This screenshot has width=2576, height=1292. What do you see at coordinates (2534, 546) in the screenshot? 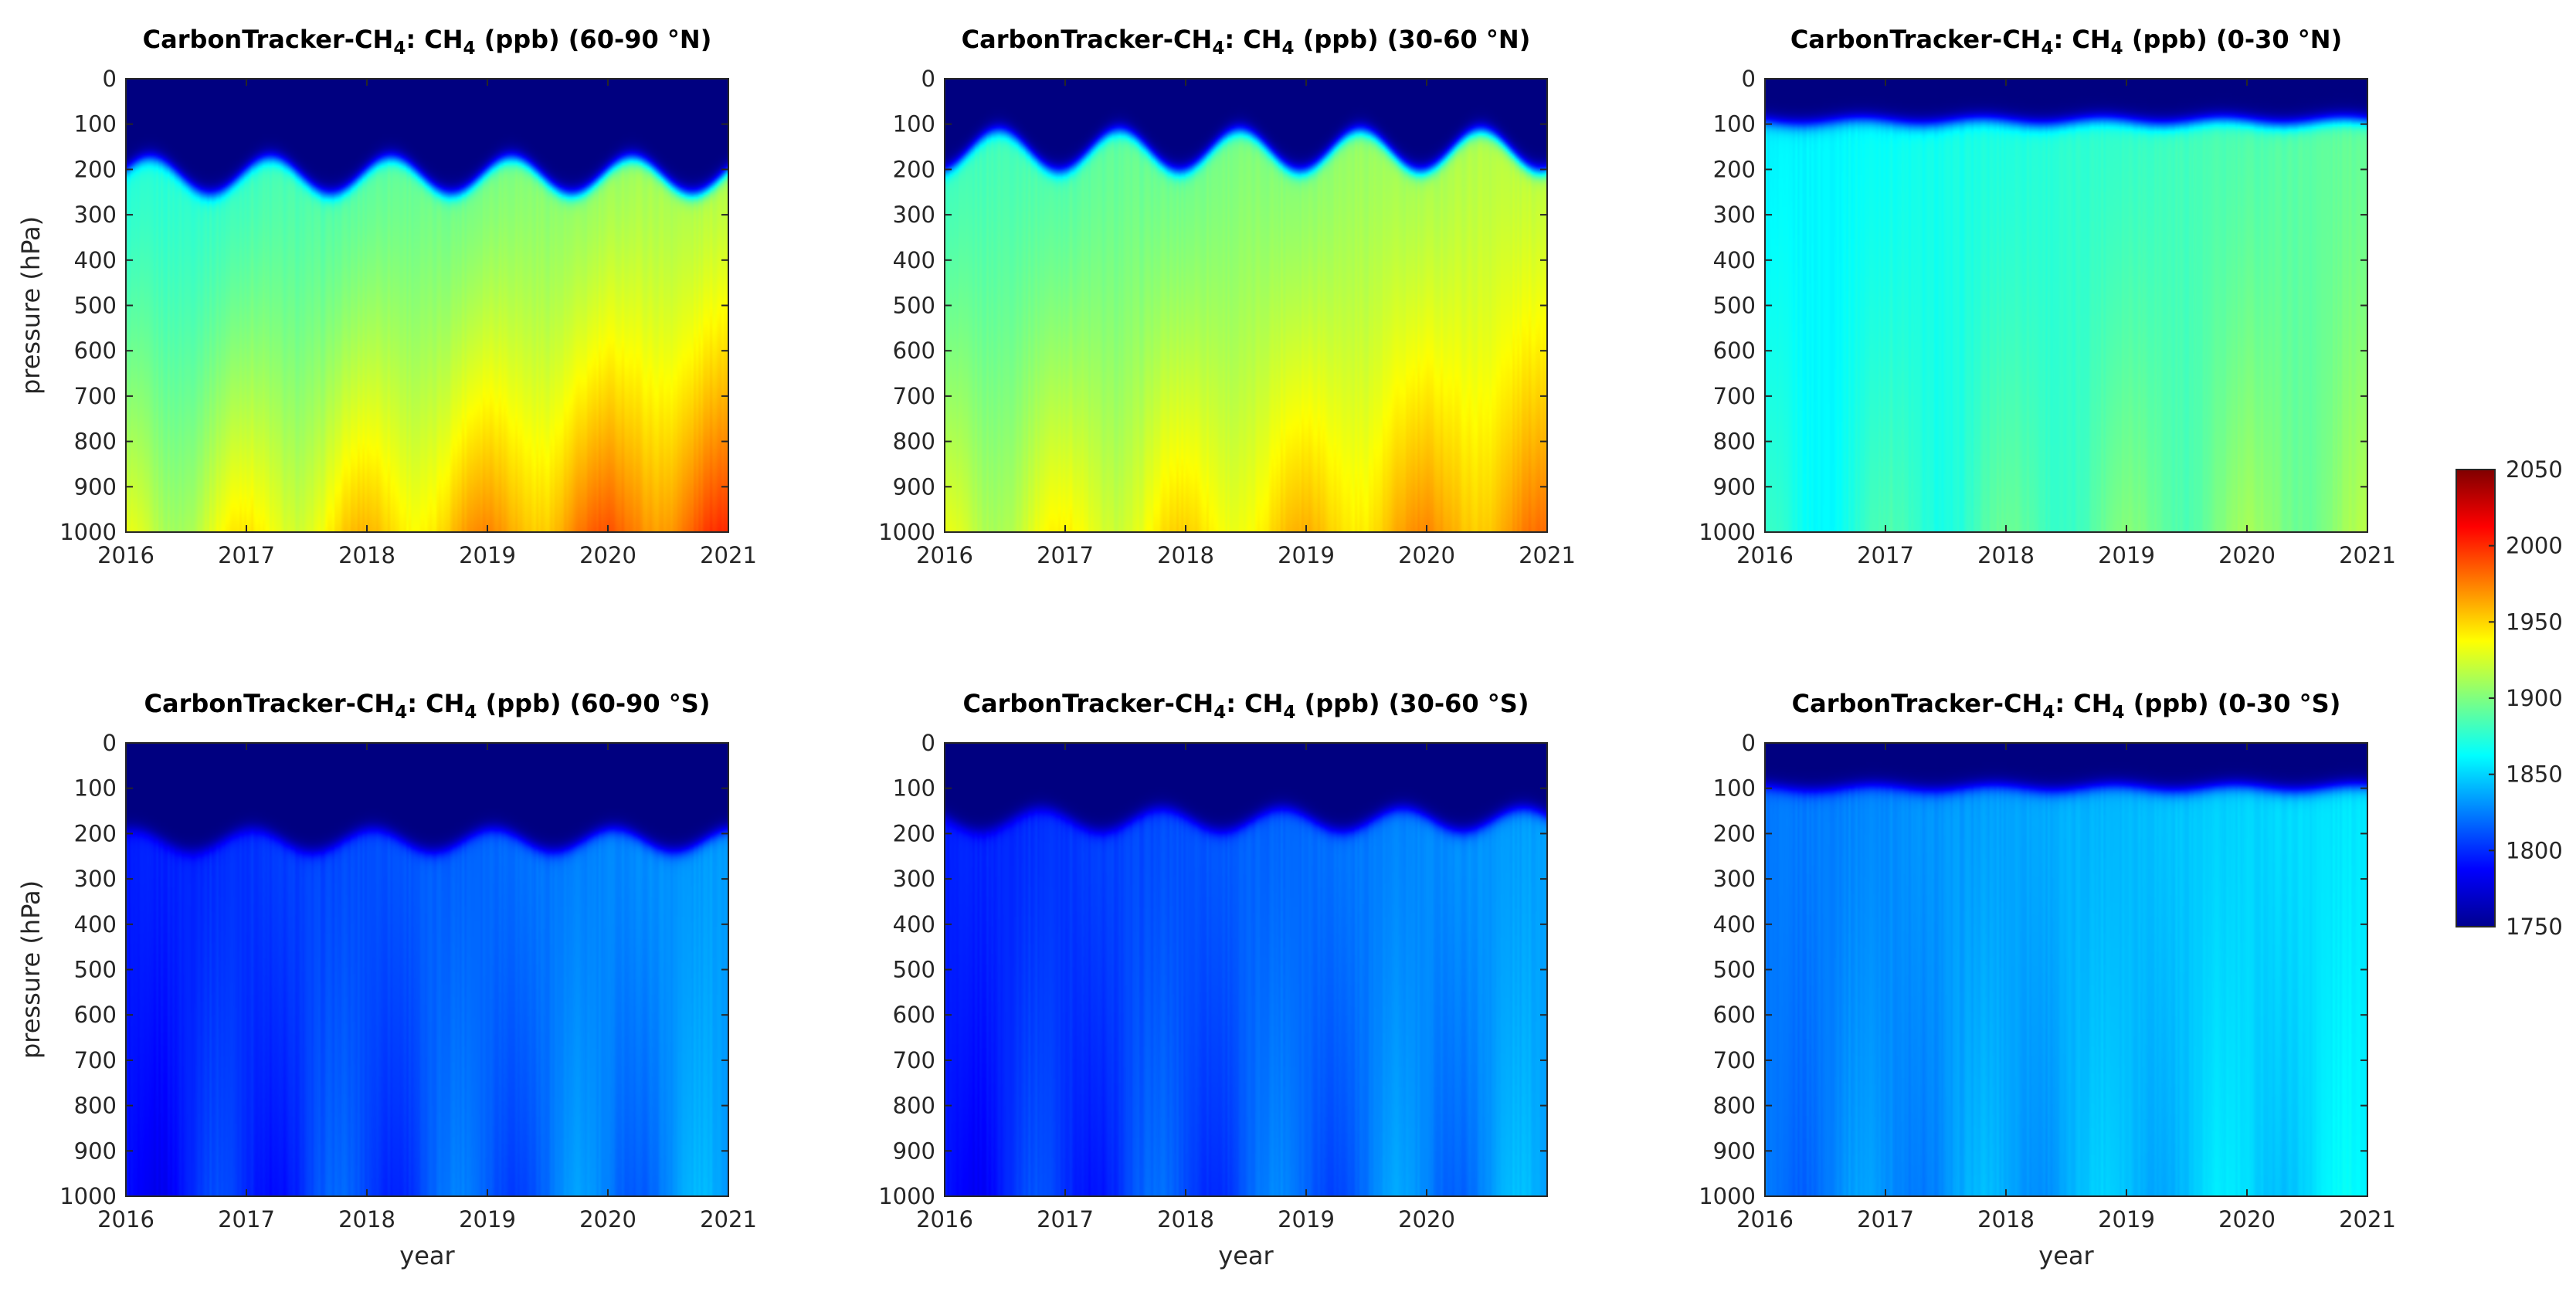
I see `colorbar-tick-label: 2000` at bounding box center [2534, 546].